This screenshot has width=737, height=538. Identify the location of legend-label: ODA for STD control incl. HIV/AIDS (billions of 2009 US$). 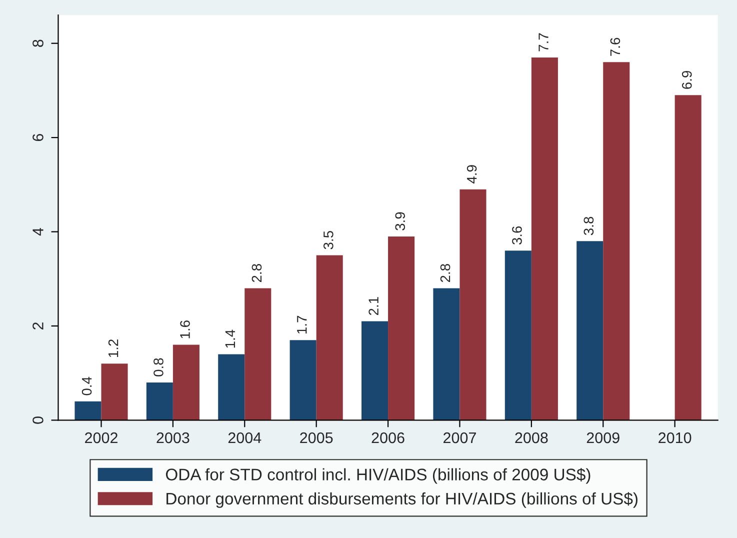
(378, 476).